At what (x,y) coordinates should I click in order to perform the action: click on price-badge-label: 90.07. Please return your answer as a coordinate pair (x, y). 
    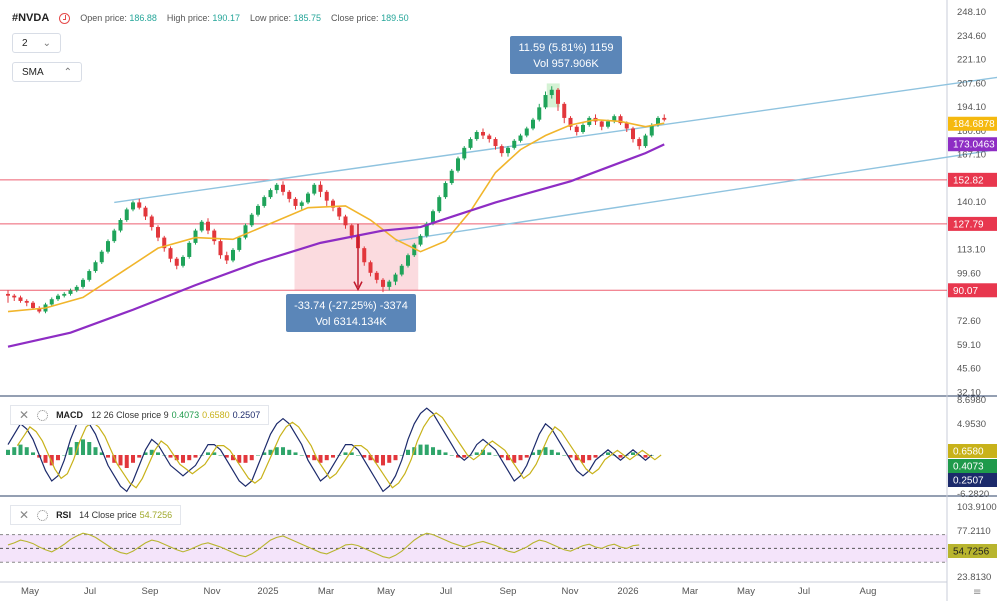
    Looking at the image, I should click on (965, 291).